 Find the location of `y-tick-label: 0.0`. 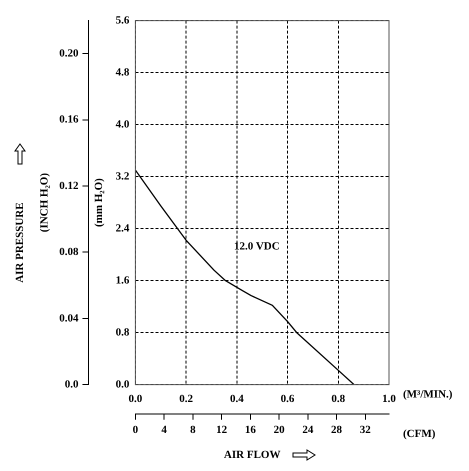

y-tick-label: 0.0 is located at coordinates (123, 384).